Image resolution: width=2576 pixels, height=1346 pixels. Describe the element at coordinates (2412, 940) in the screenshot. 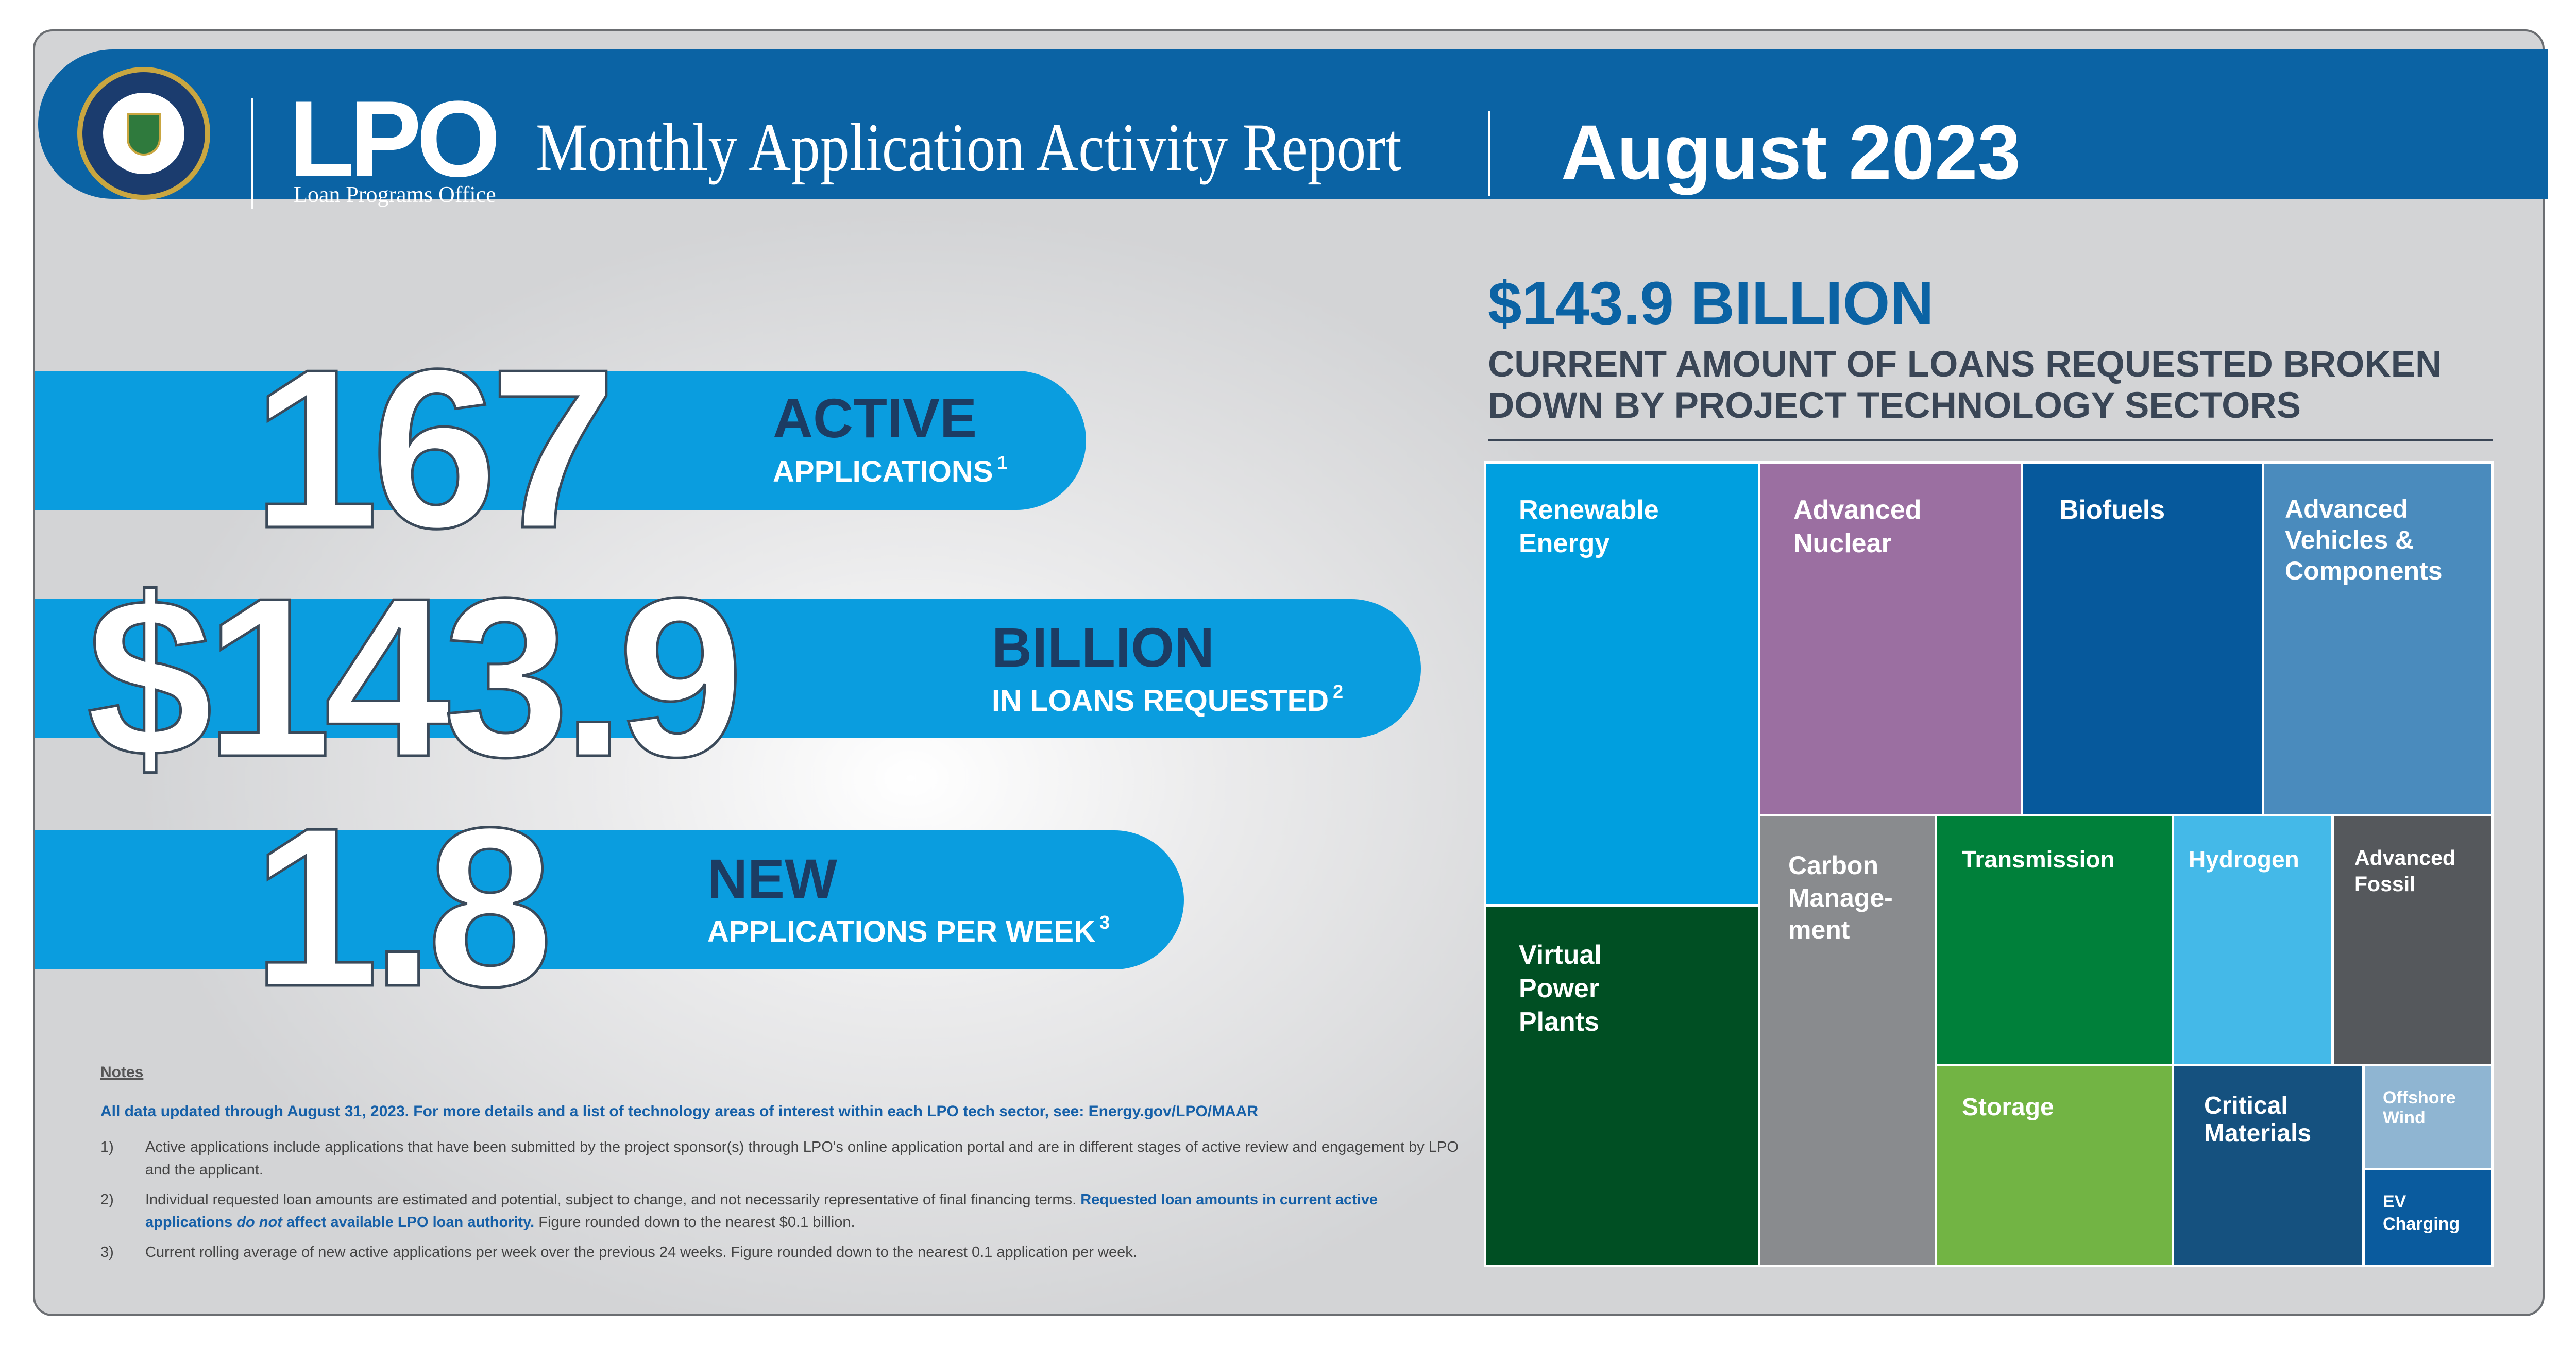

I see `tile-advanced-fossil: Advanced Fossil` at that location.